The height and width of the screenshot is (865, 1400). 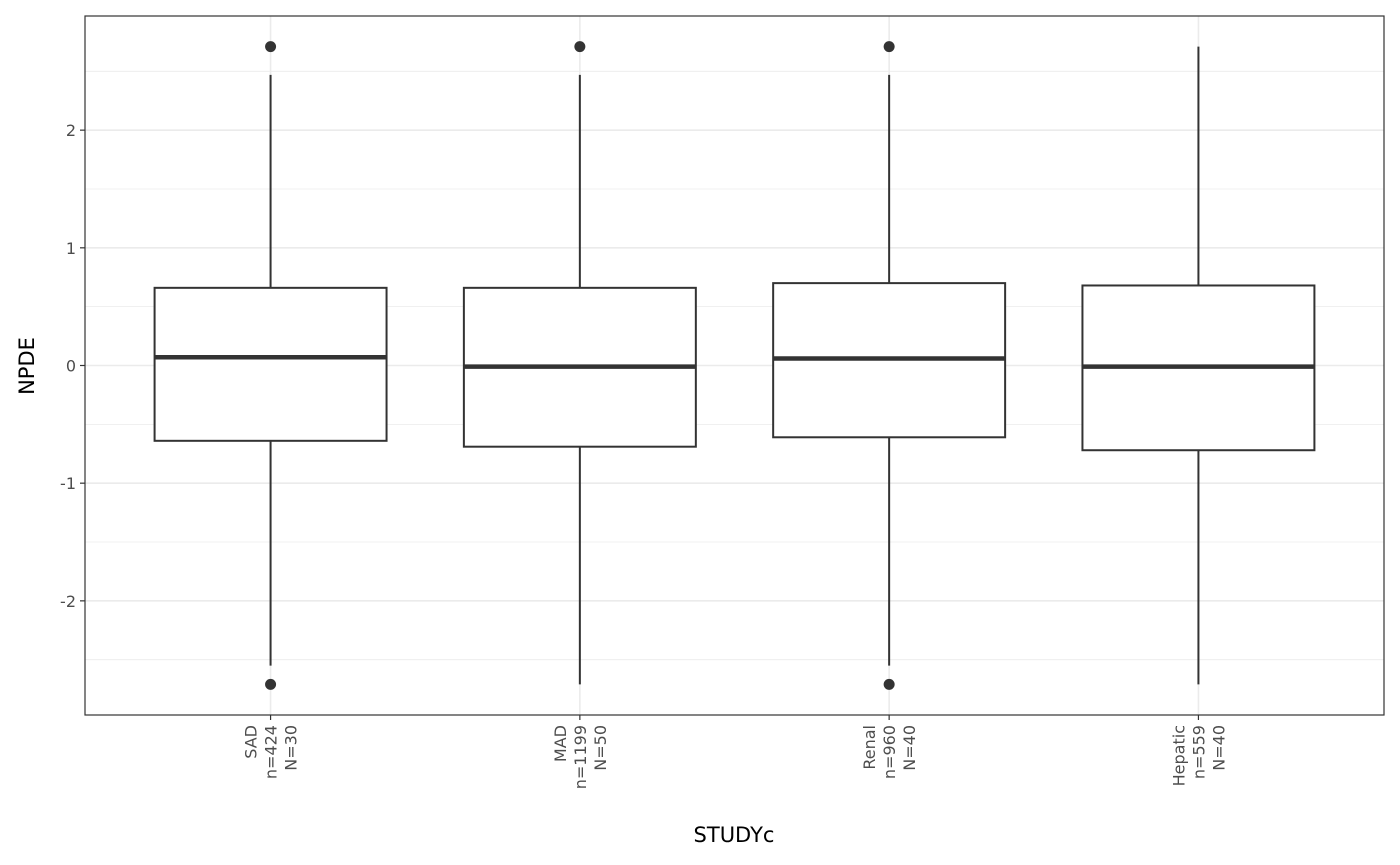 I want to click on x-tick-label: n=1199, so click(x=580, y=757).